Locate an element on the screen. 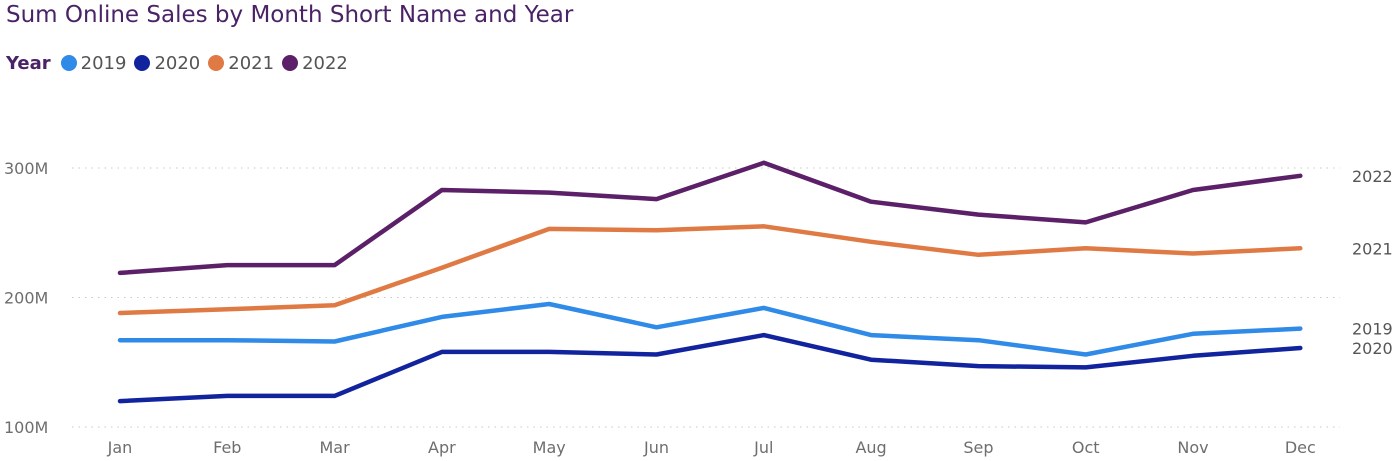  x-tick-label: Aug is located at coordinates (870, 447).